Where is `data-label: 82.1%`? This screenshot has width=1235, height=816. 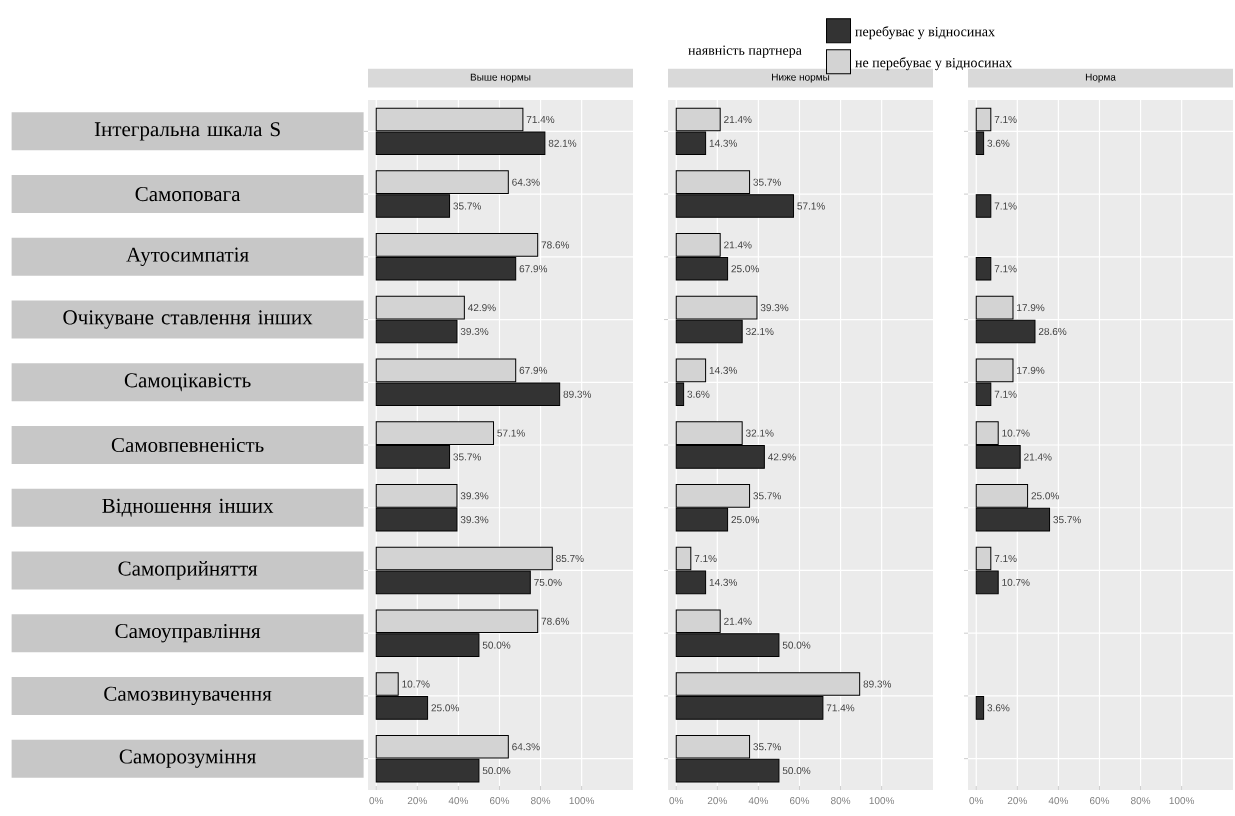 data-label: 82.1% is located at coordinates (562, 143).